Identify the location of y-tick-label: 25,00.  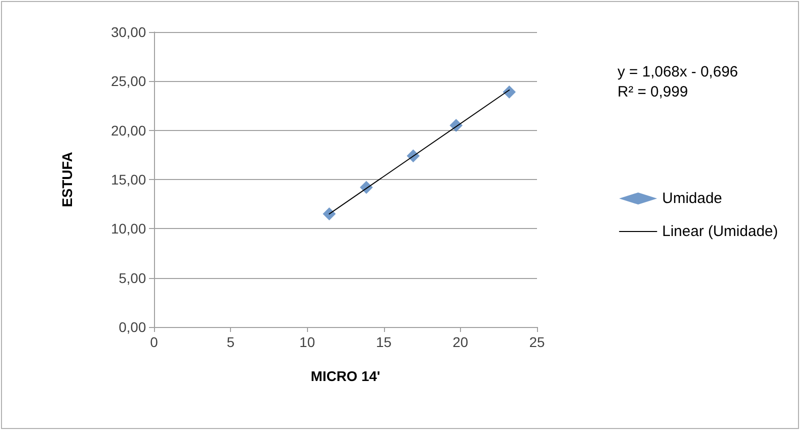
(128, 81).